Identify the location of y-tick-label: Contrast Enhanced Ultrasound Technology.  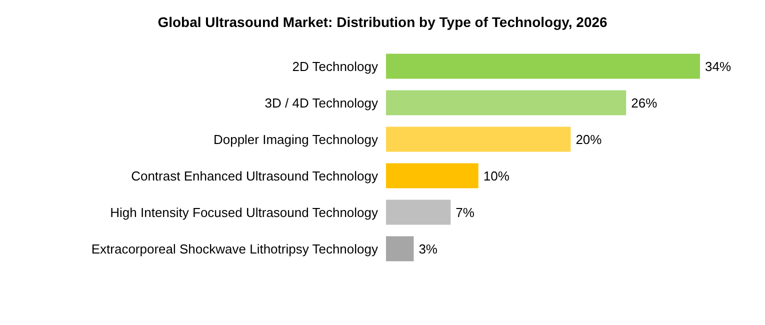
(254, 176).